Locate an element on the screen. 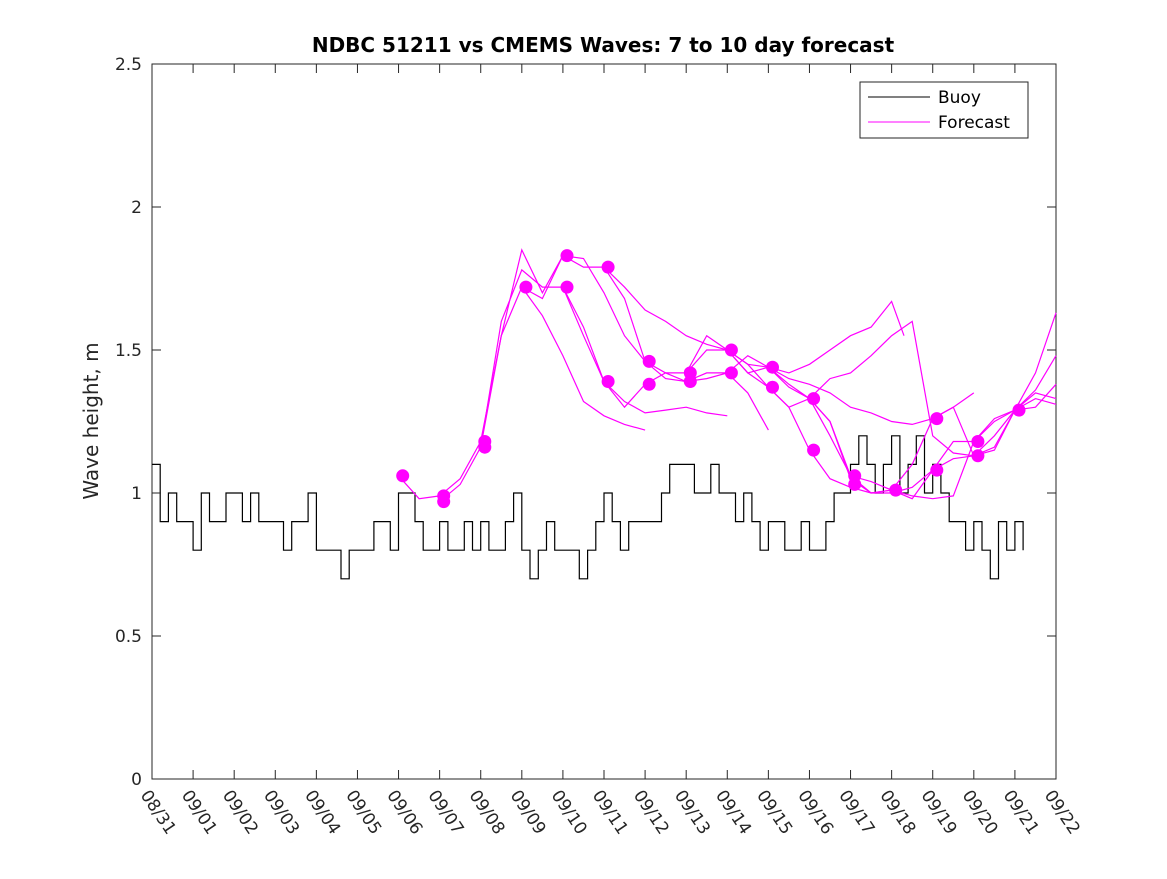 This screenshot has width=1167, height=879. legend-box is located at coordinates (944, 110).